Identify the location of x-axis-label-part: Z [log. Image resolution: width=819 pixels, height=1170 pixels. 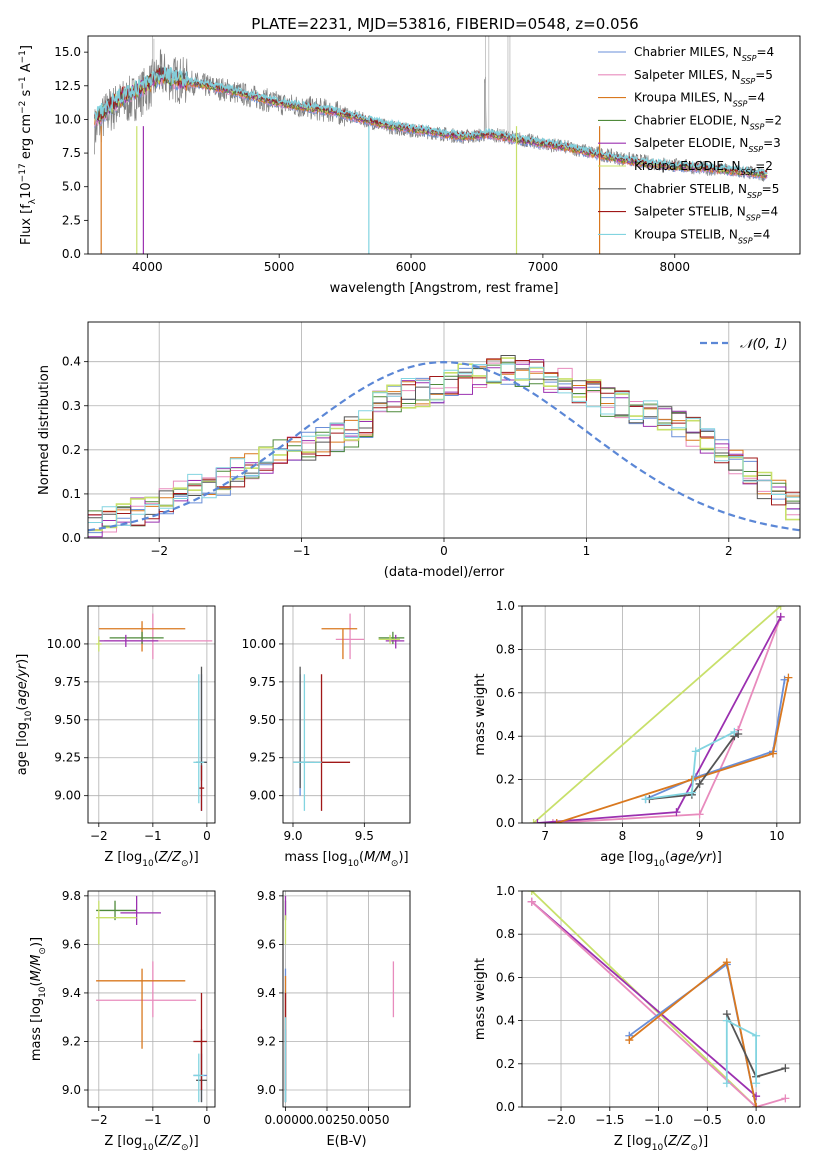
(123, 857).